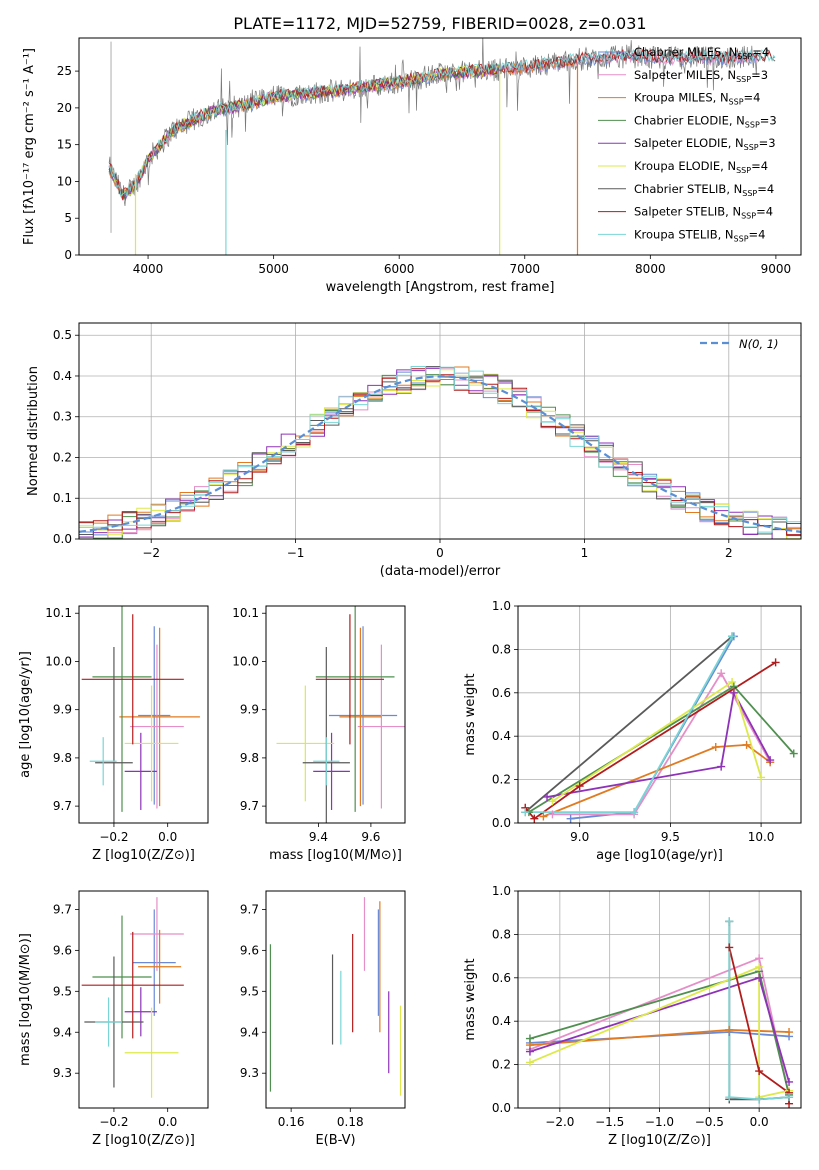 This screenshot has height=1170, width=819. Describe the element at coordinates (249, 950) in the screenshot. I see `y-tick-label: 9.6` at that location.